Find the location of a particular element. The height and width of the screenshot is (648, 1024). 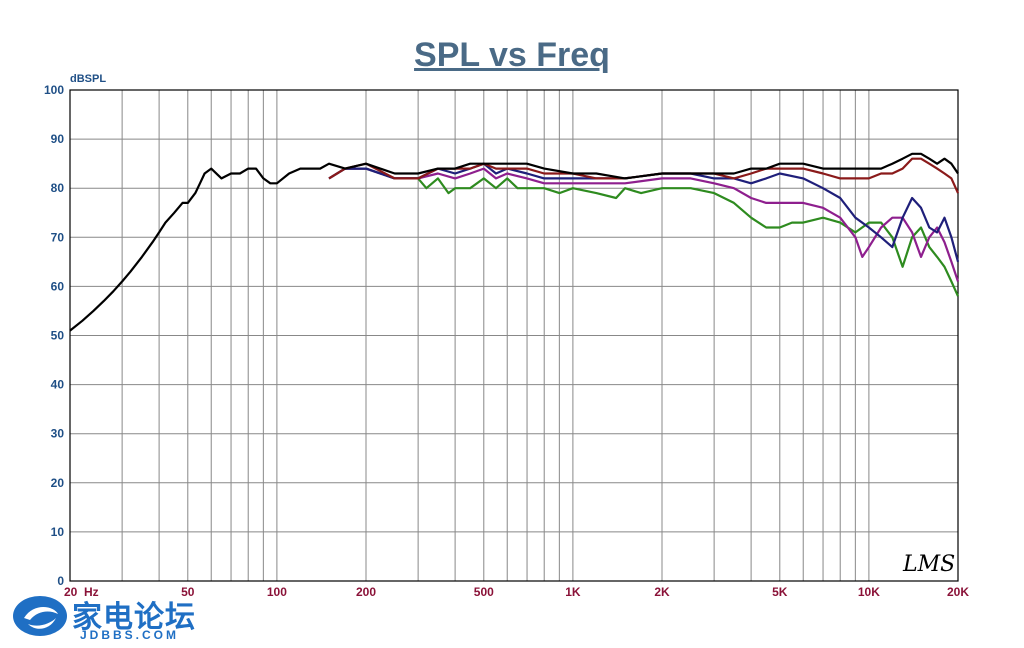

y-tick-labels: 0 10 20 30 40 50 60 70 80 90 100 is located at coordinates (54, 335).